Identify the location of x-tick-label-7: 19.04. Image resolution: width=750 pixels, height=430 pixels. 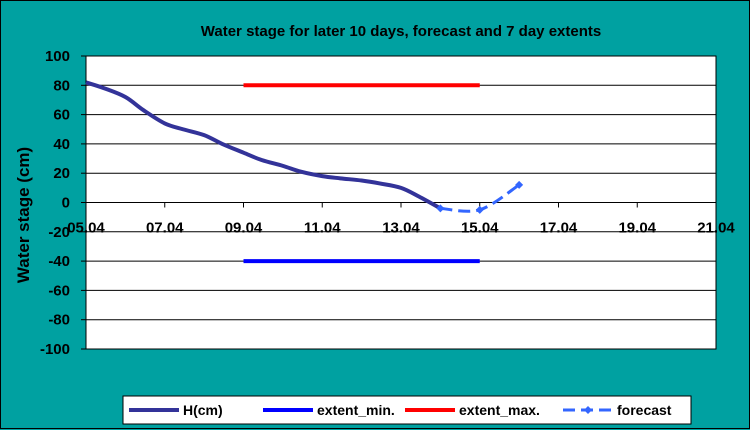
(637, 228).